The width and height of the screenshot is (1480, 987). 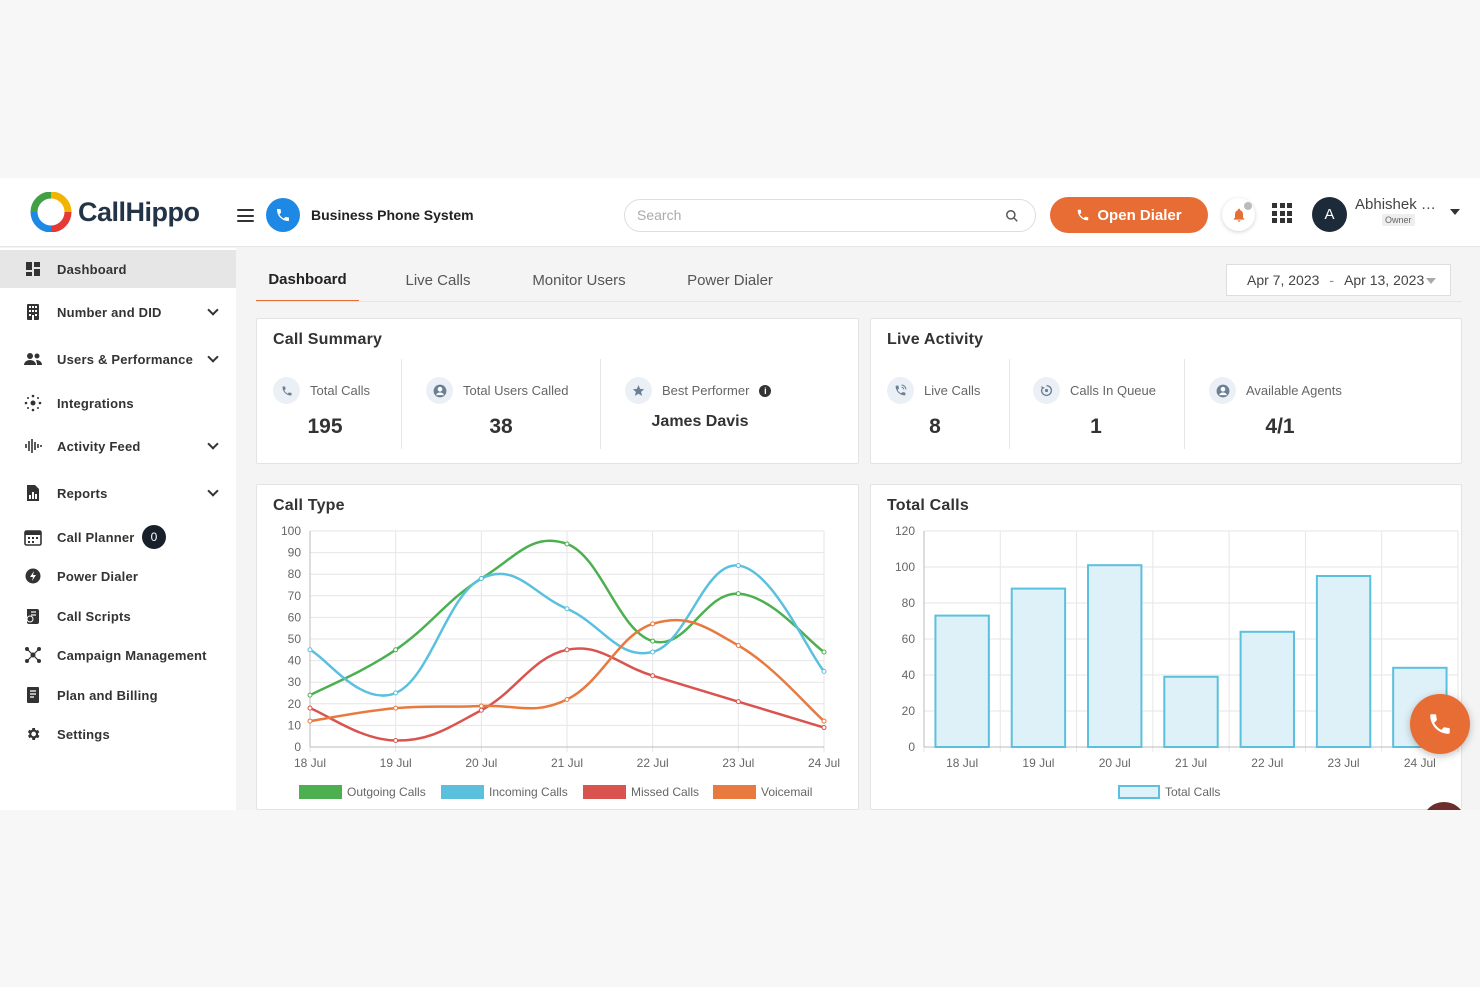 I want to click on search-bar, so click(x=830, y=215).